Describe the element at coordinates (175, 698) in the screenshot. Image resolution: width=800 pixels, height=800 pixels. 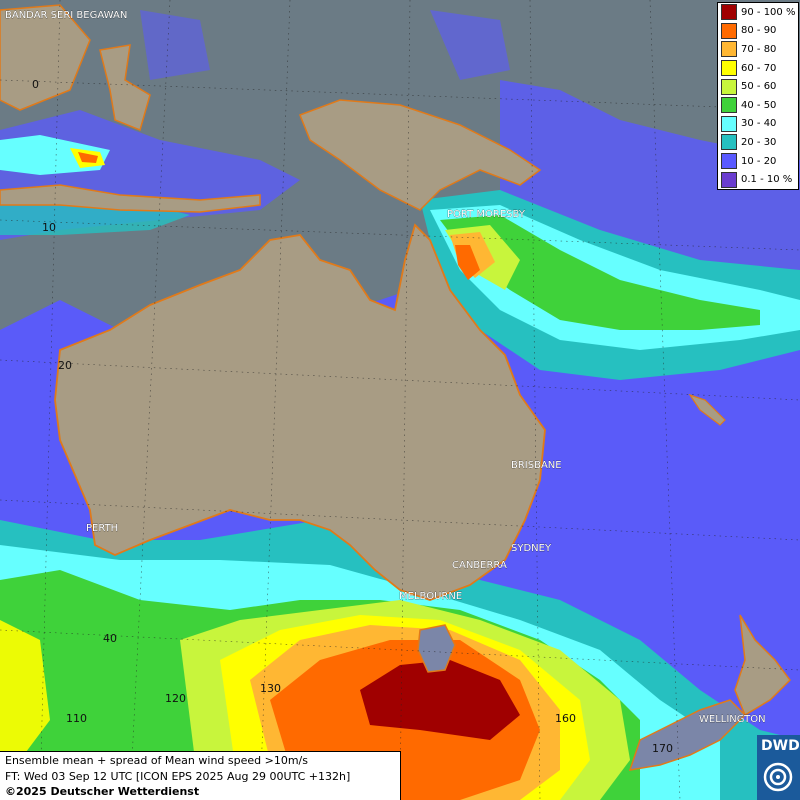
I see `lon-label-120: 120` at that location.